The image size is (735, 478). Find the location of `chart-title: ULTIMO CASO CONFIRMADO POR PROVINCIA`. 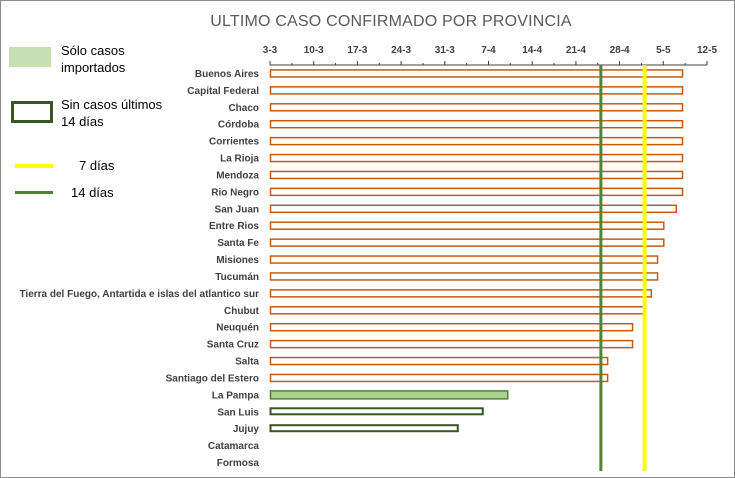

chart-title: ULTIMO CASO CONFIRMADO POR PROVINCIA is located at coordinates (391, 21).